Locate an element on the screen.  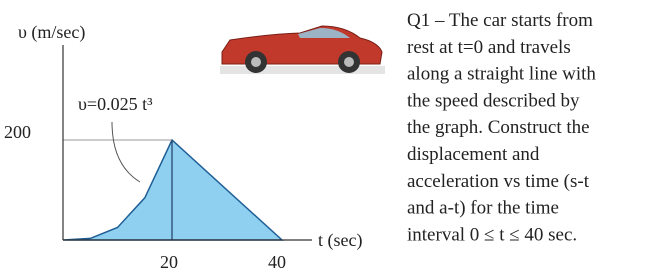
question-line: the speed described by is located at coordinates (493, 100).